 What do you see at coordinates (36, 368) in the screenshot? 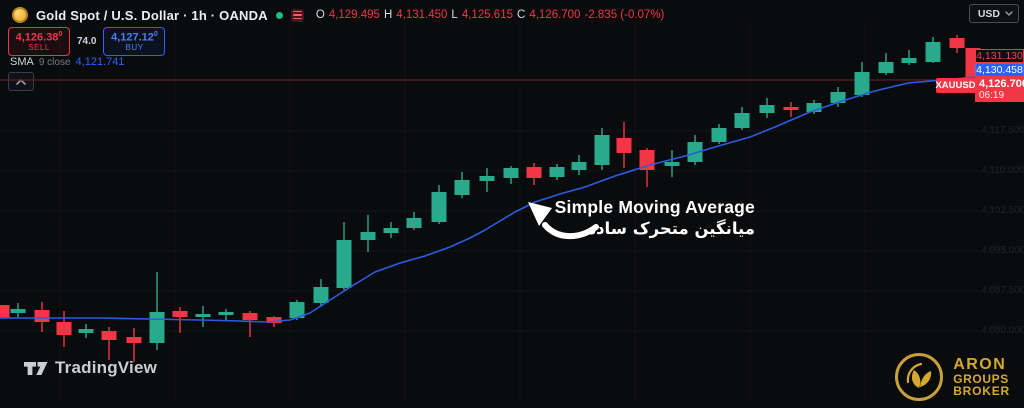
I see `tradingview-glyph-icon` at bounding box center [36, 368].